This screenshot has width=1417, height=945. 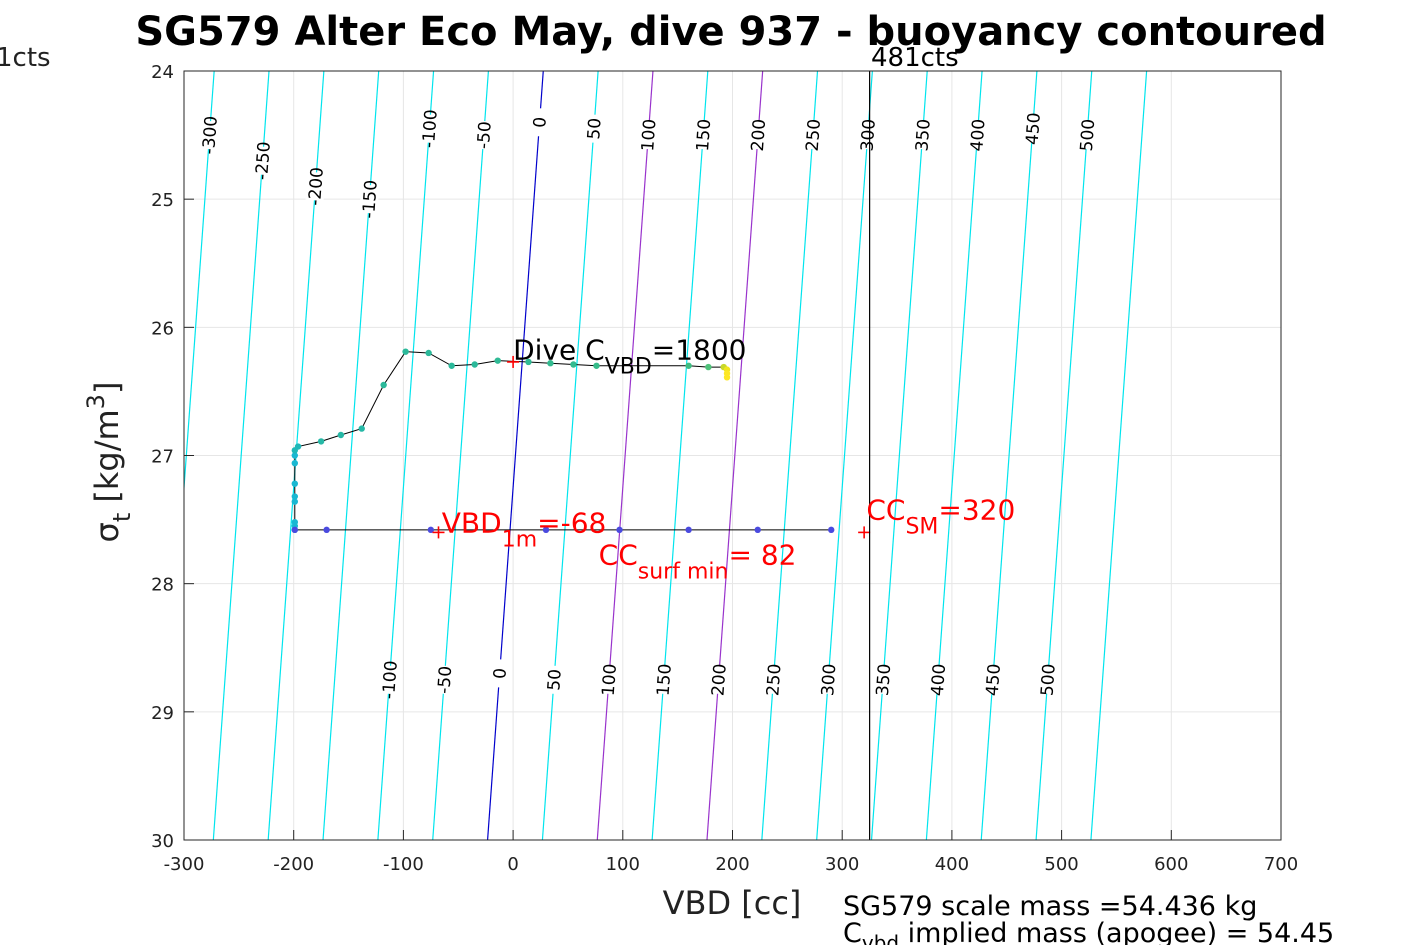 I want to click on dive-profile, so click(x=563, y=441).